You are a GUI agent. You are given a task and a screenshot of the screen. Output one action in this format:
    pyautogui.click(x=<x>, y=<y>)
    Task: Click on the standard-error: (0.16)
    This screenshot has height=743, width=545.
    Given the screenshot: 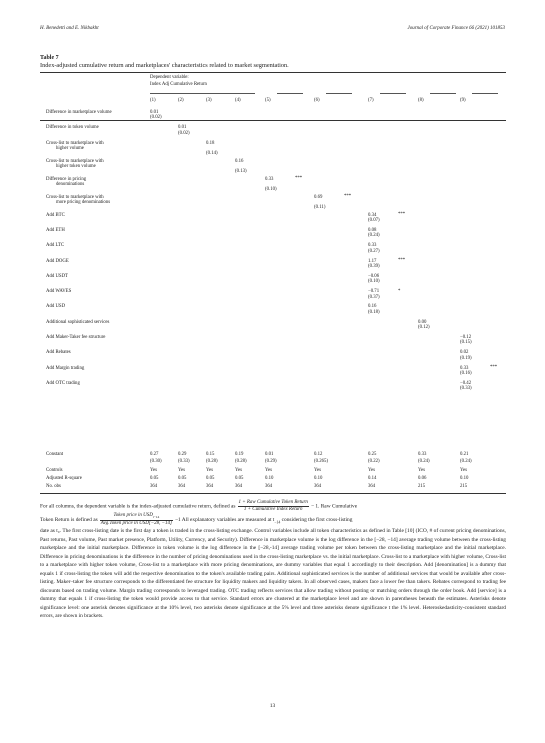 What is the action you would take?
    pyautogui.click(x=466, y=373)
    